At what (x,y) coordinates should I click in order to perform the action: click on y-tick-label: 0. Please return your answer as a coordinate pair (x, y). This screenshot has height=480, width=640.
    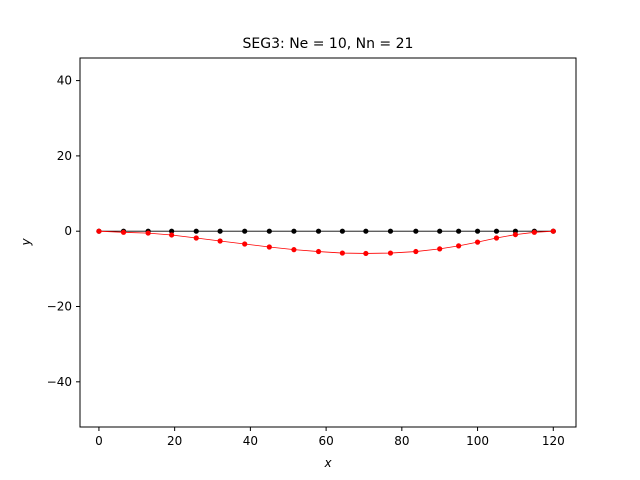
    Looking at the image, I should click on (68, 231).